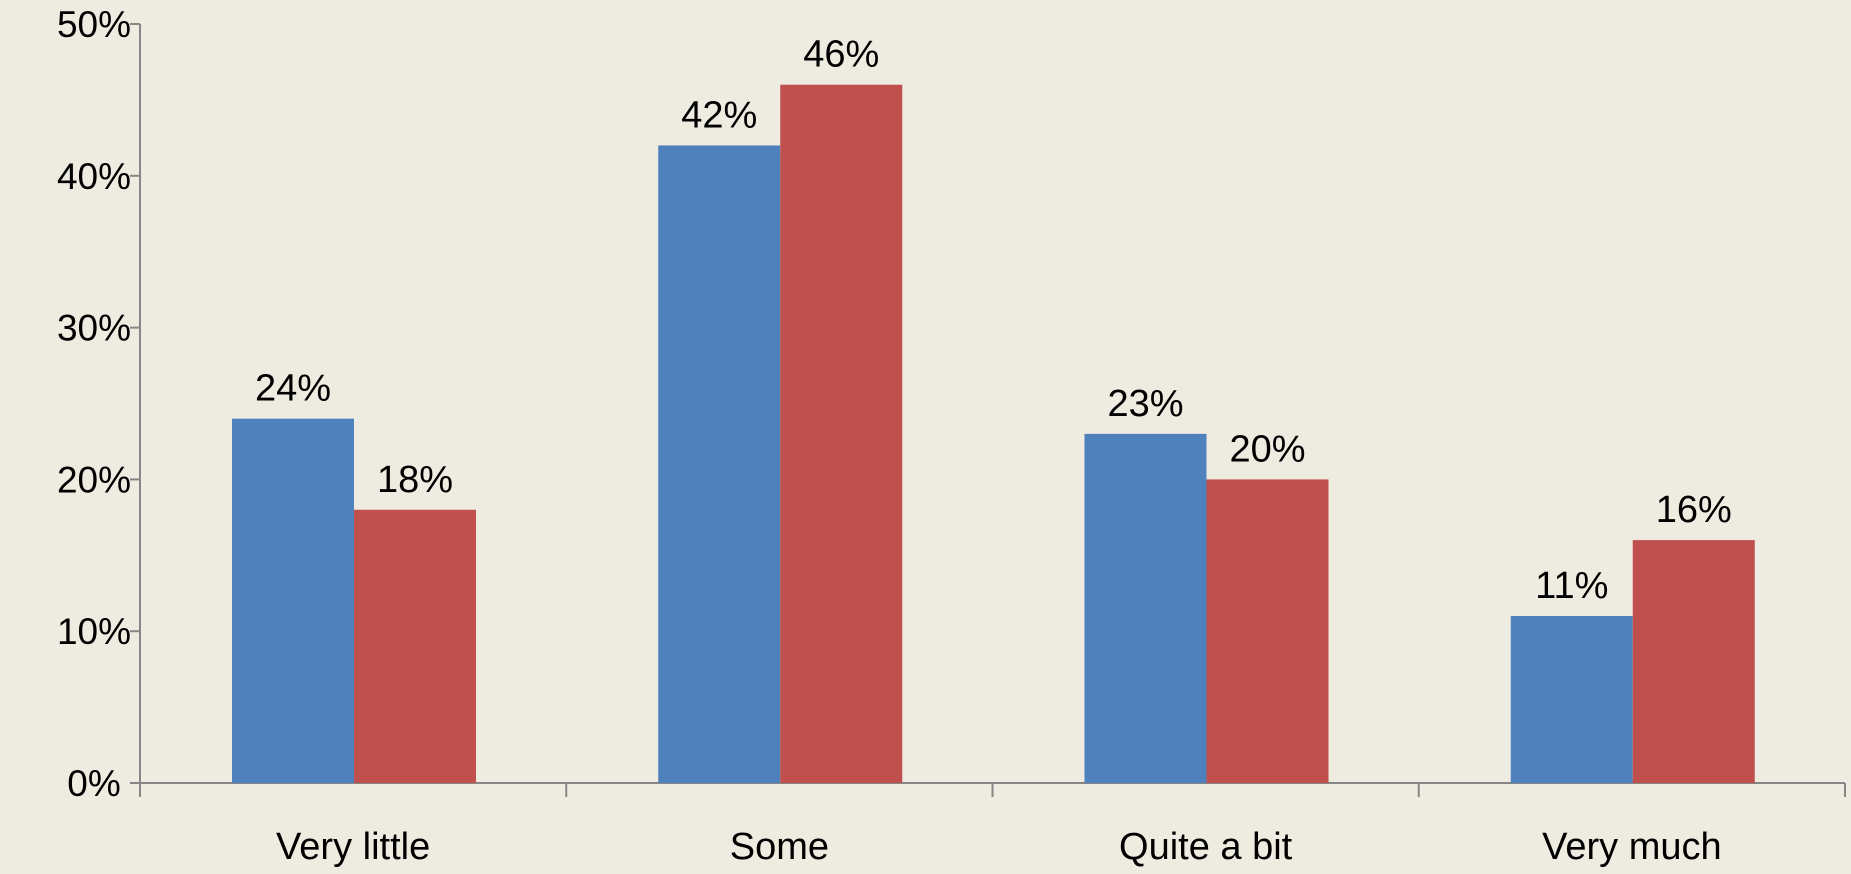 The height and width of the screenshot is (874, 1851). What do you see at coordinates (94, 176) in the screenshot?
I see `y-tick-label: 40%` at bounding box center [94, 176].